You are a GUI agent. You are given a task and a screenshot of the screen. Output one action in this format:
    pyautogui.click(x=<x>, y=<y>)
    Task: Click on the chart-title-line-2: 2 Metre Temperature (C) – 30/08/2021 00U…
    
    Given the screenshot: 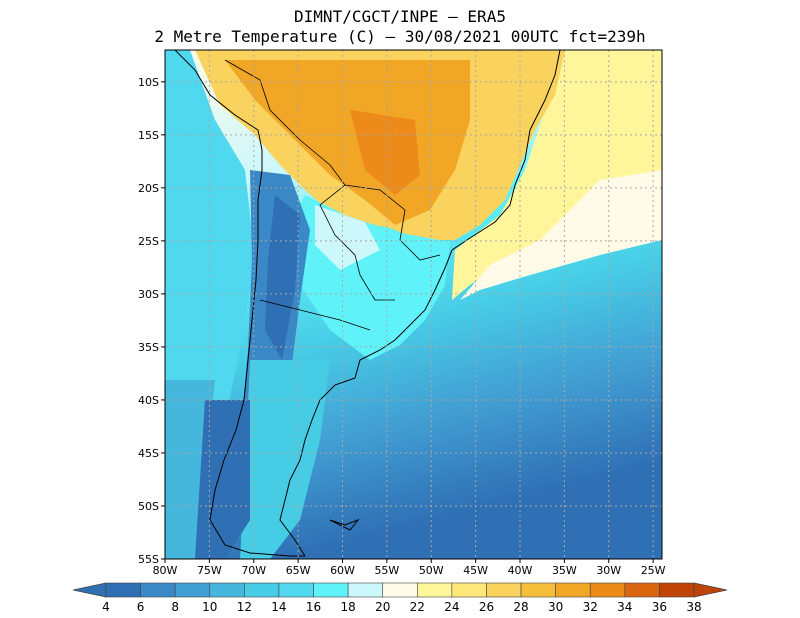 What is the action you would take?
    pyautogui.click(x=400, y=36)
    